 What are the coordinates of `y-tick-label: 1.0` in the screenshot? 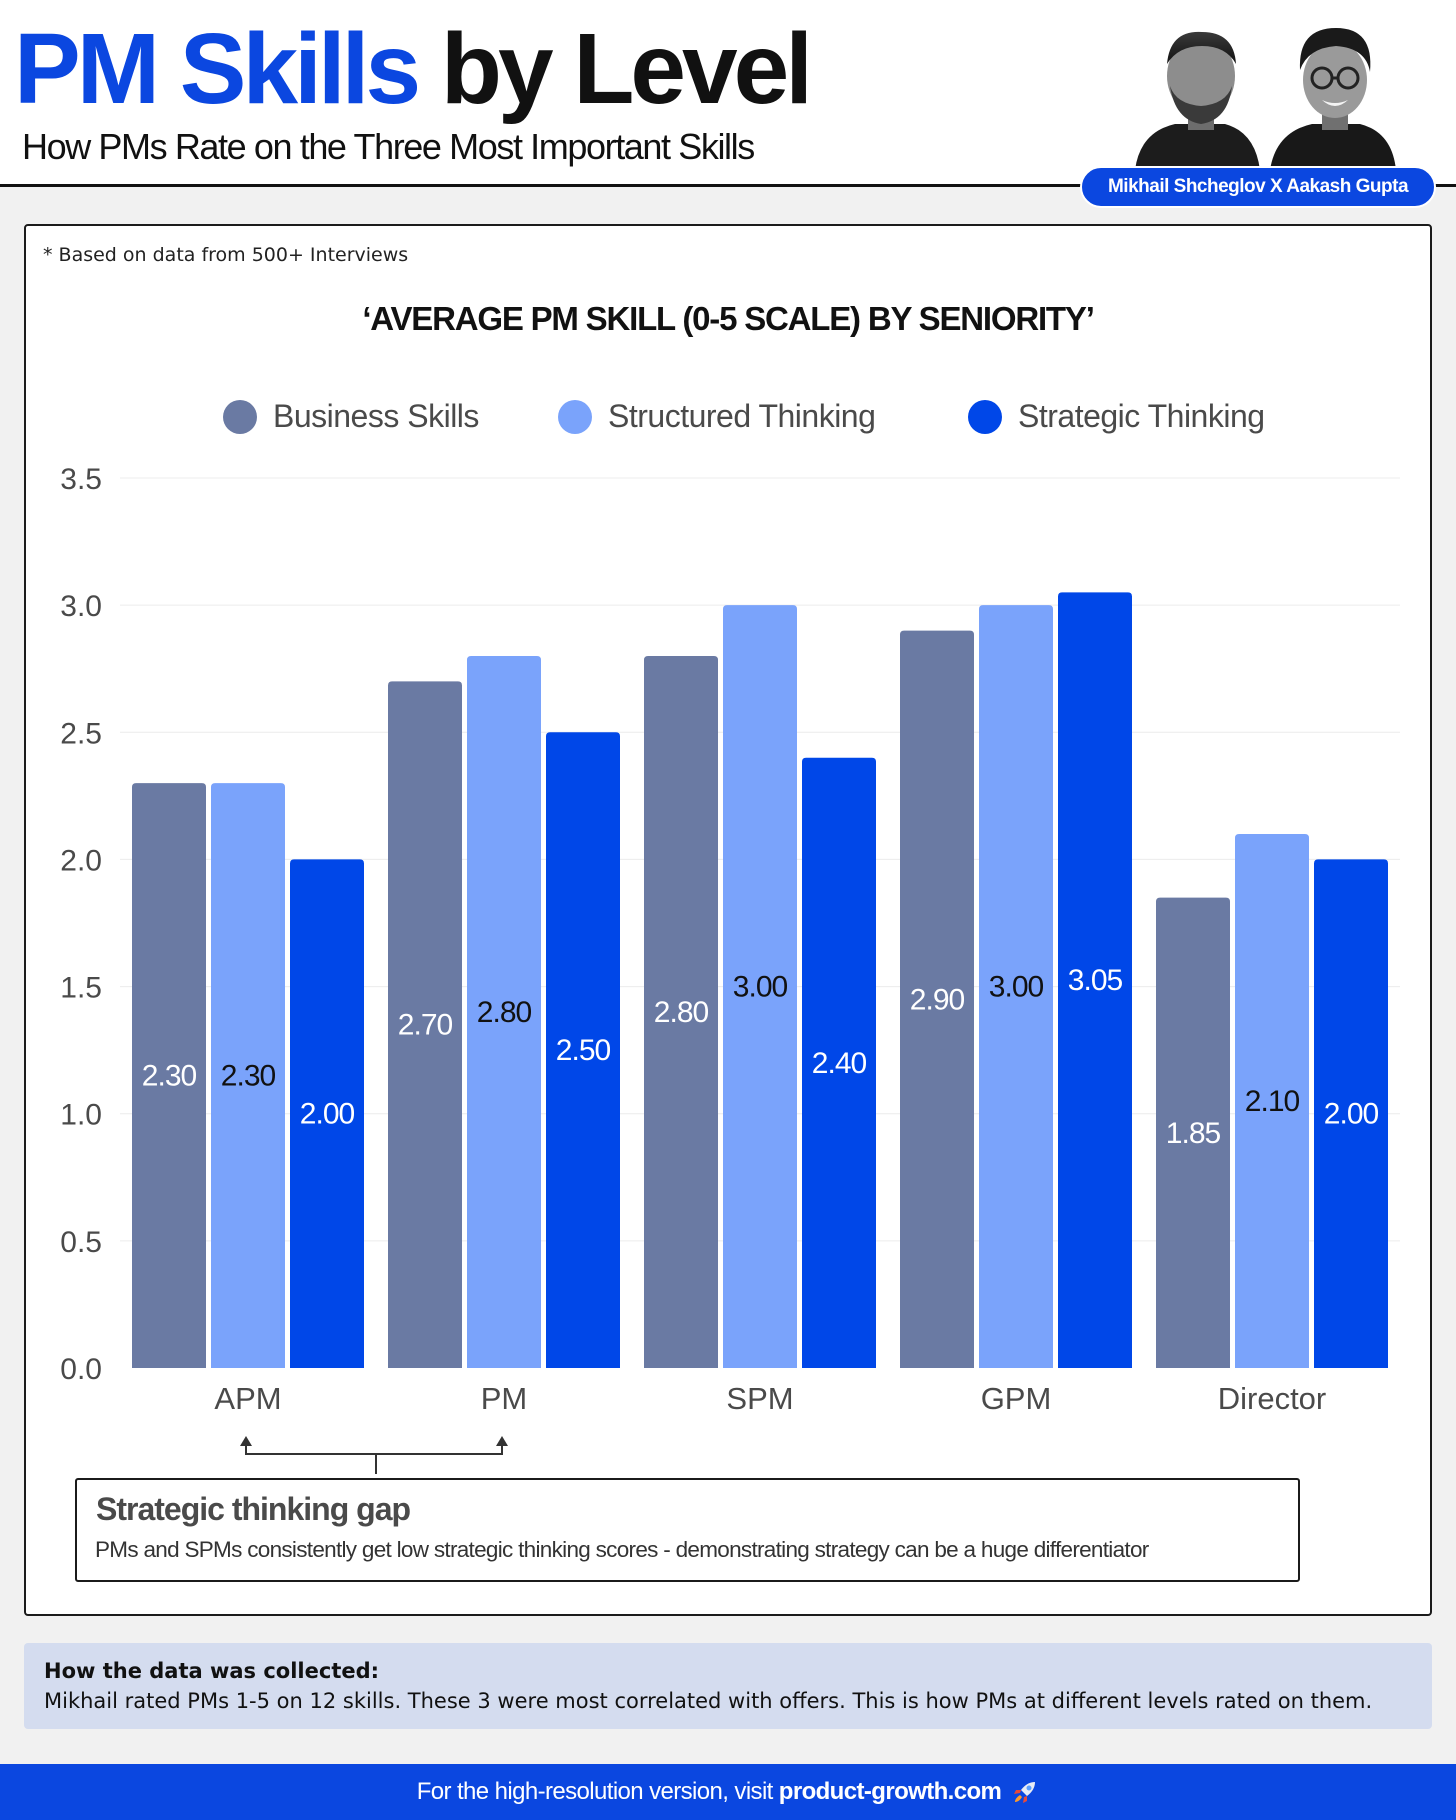 It's located at (81, 1115).